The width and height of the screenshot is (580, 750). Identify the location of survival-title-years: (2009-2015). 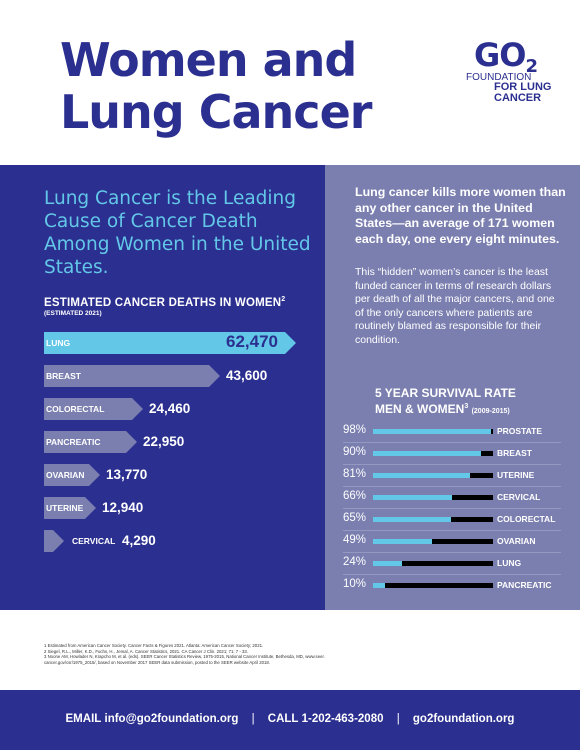
(490, 411).